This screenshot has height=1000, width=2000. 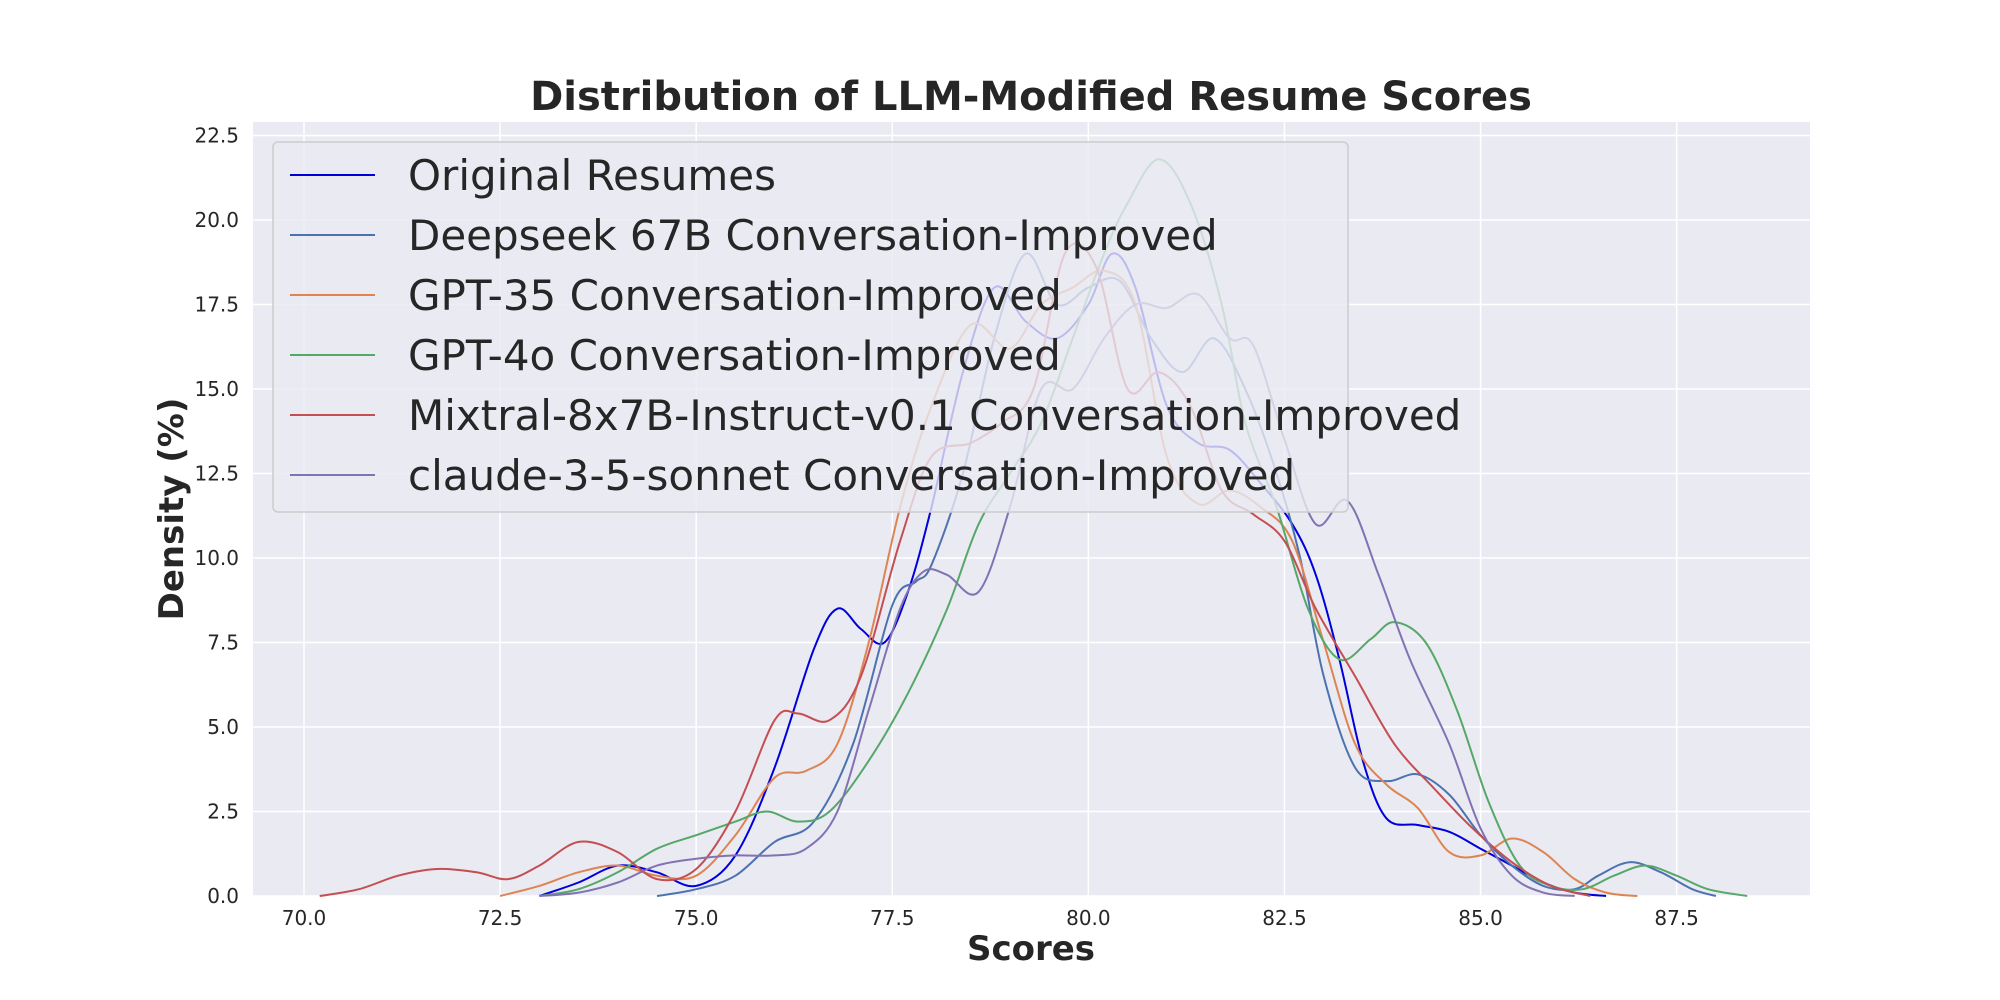 I want to click on y-tick-label: 22.5, so click(x=216, y=136).